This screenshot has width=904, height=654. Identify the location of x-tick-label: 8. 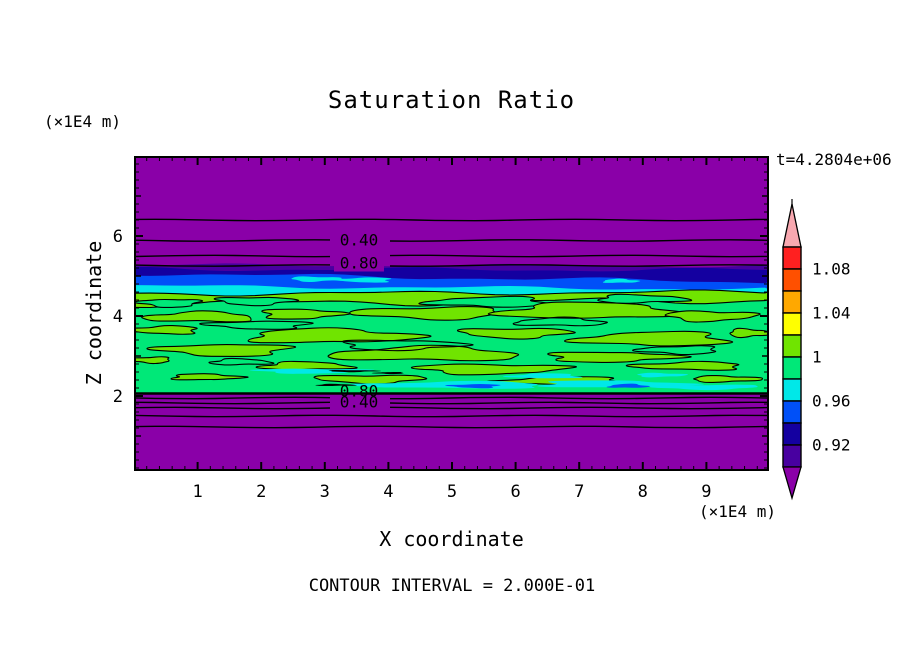
(643, 492).